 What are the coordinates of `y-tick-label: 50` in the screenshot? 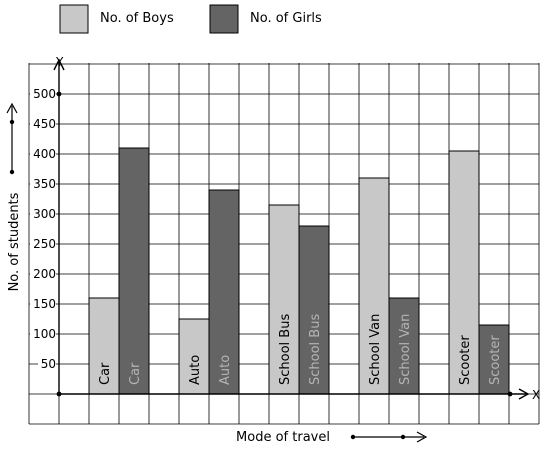 It's located at (48, 364).